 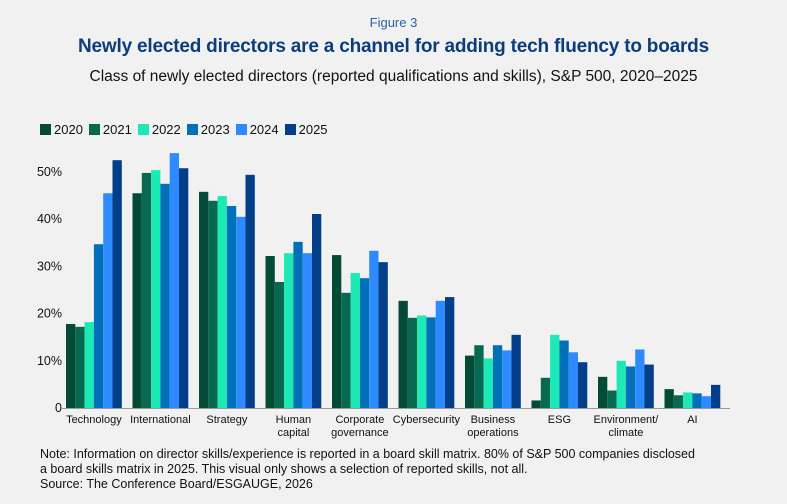 I want to click on x-tick-label: operations, so click(x=493, y=433).